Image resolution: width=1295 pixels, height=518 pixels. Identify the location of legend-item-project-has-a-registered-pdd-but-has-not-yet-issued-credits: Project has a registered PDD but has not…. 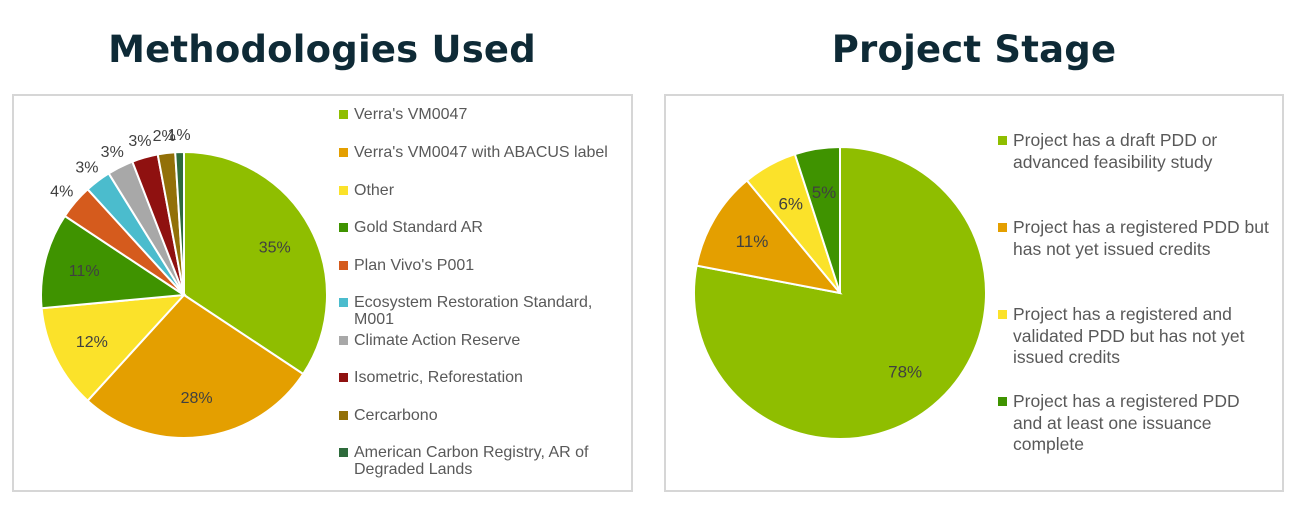
(1135, 238).